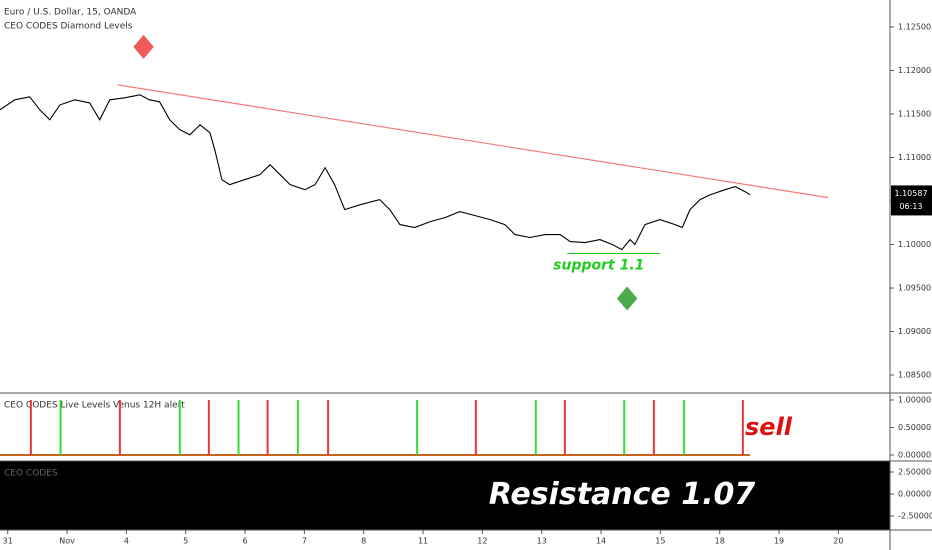 This screenshot has width=932, height=550. Describe the element at coordinates (445, 495) in the screenshot. I see `black-panel` at that location.